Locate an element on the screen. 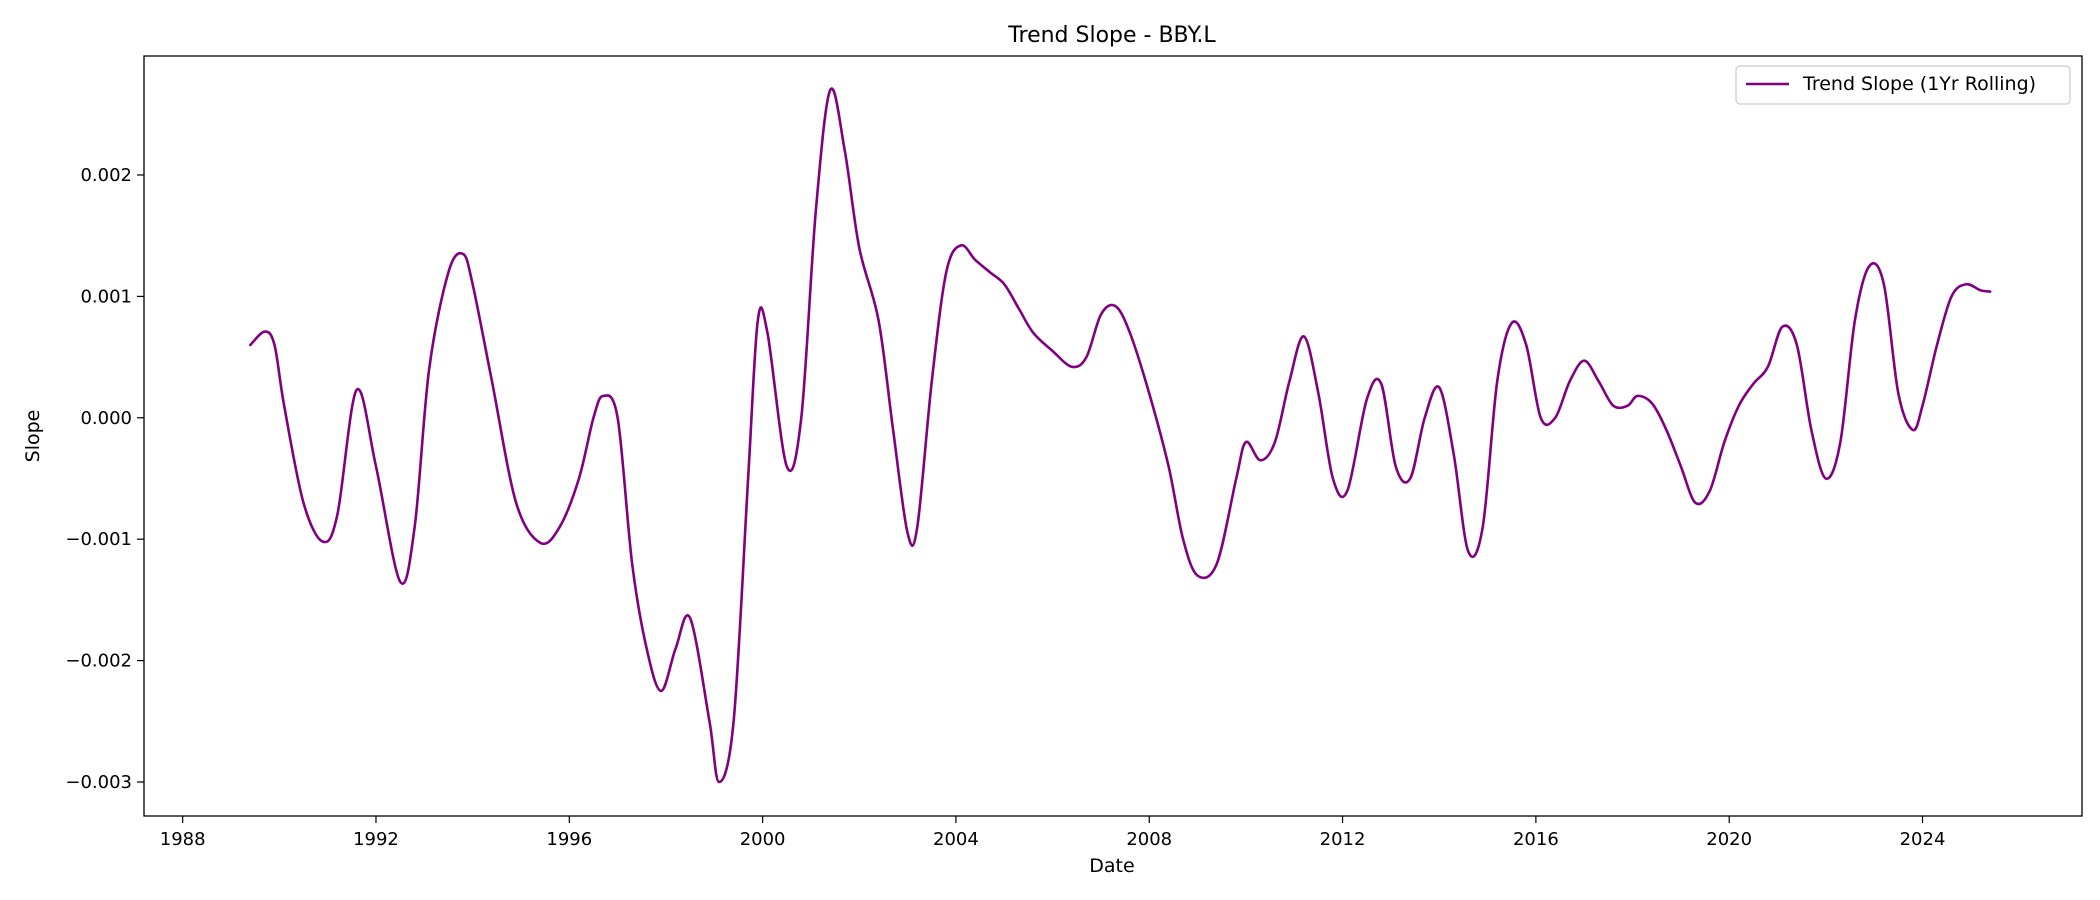 The image size is (2100, 900). legend-entry-label: Trend Slope (1Yr Rolling) is located at coordinates (1919, 84).